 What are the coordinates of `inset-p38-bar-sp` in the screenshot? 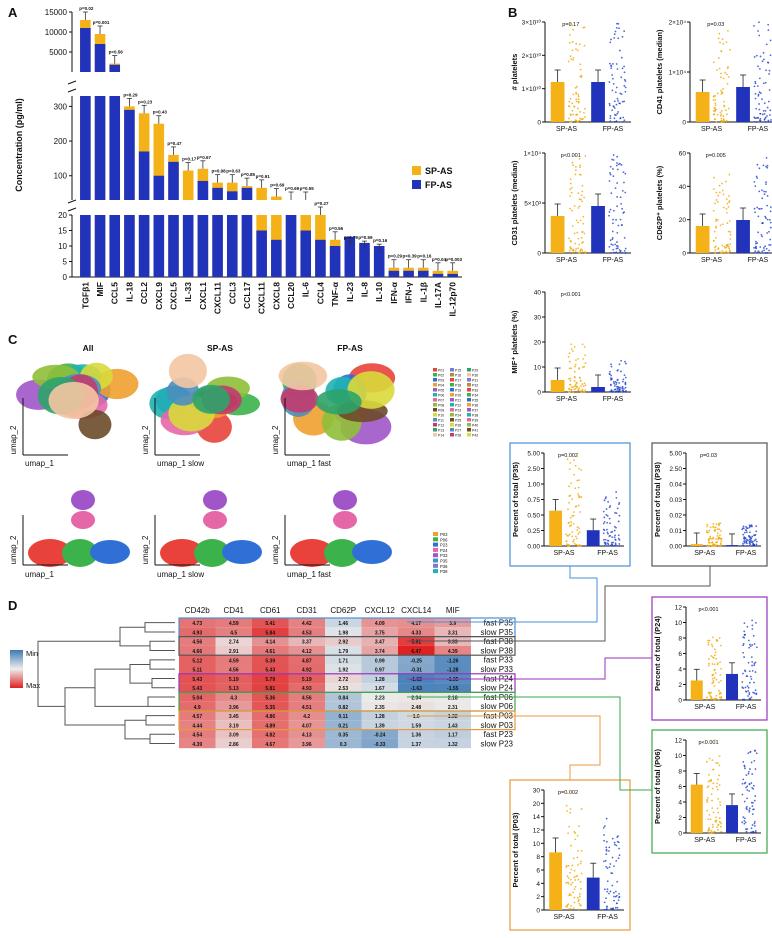 It's located at (696, 545).